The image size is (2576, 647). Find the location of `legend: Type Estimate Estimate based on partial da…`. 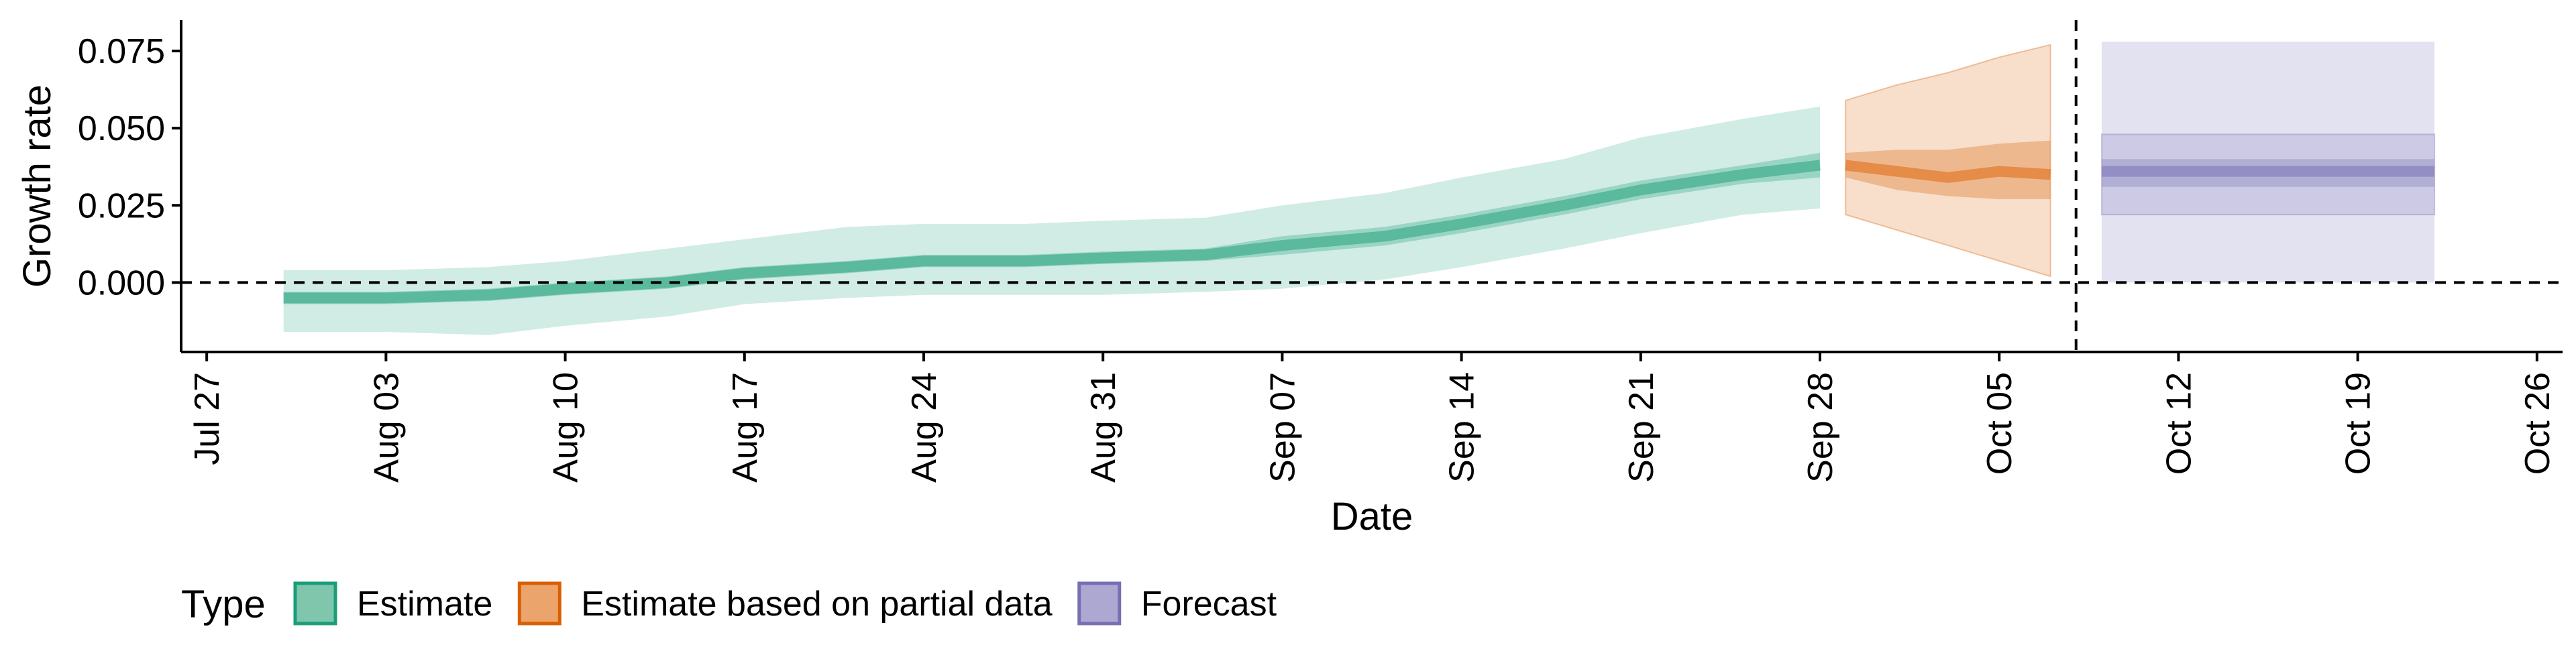

legend: Type Estimate Estimate based on partial da… is located at coordinates (729, 603).